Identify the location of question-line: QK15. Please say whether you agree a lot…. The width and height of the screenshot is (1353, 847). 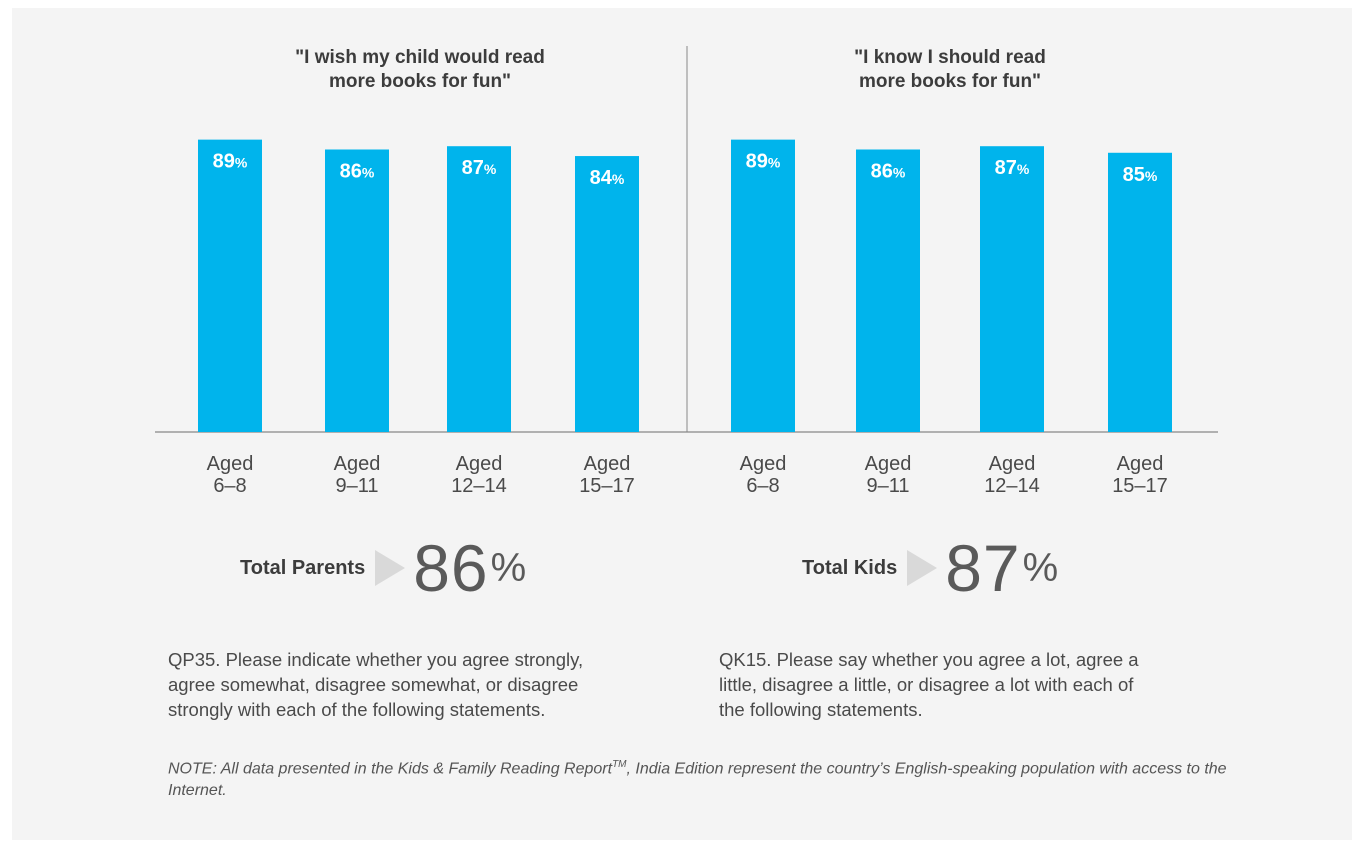
(929, 659).